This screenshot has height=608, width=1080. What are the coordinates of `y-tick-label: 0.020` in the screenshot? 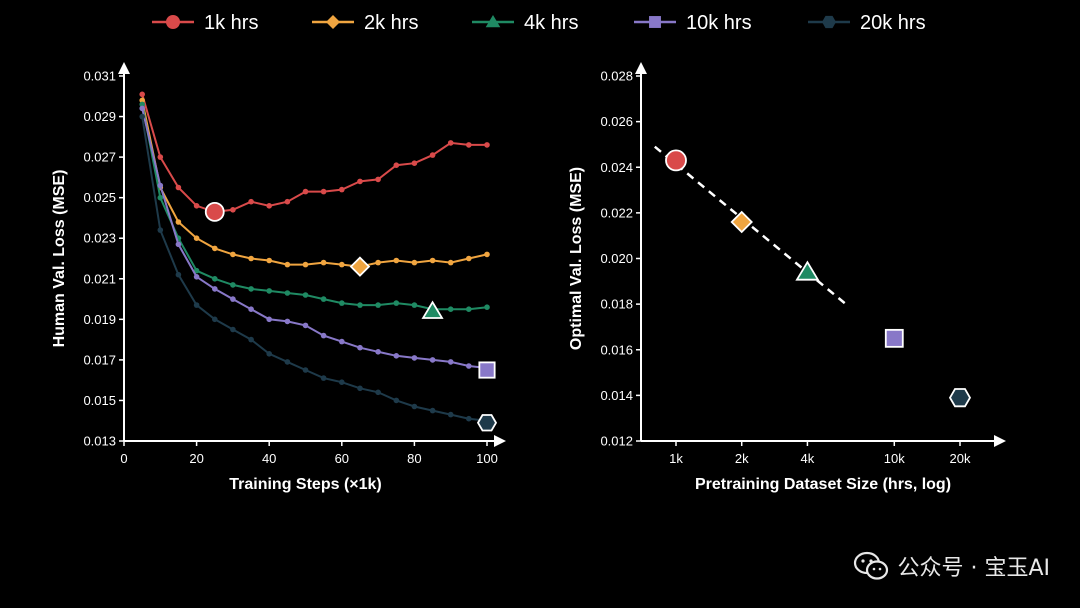 It's located at (616, 258).